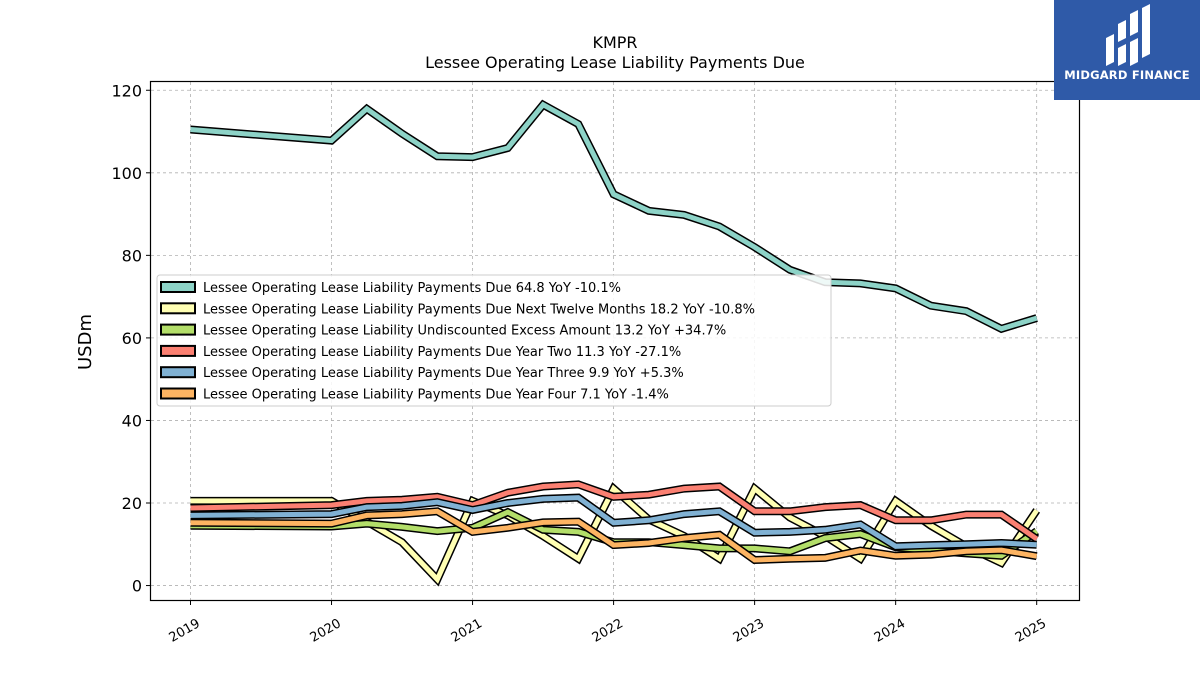 This screenshot has width=1200, height=675. I want to click on y-tick-label: 80, so click(132, 255).